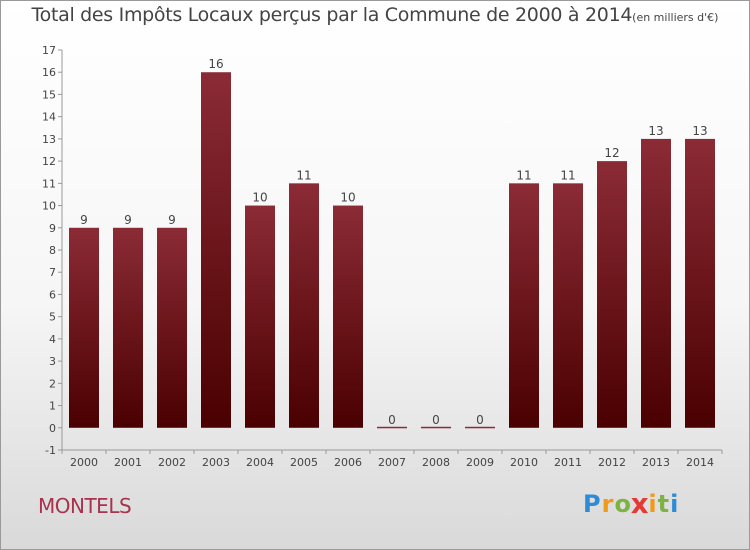 The width and height of the screenshot is (750, 550). Describe the element at coordinates (52, 361) in the screenshot. I see `y-tick-label: 3` at that location.